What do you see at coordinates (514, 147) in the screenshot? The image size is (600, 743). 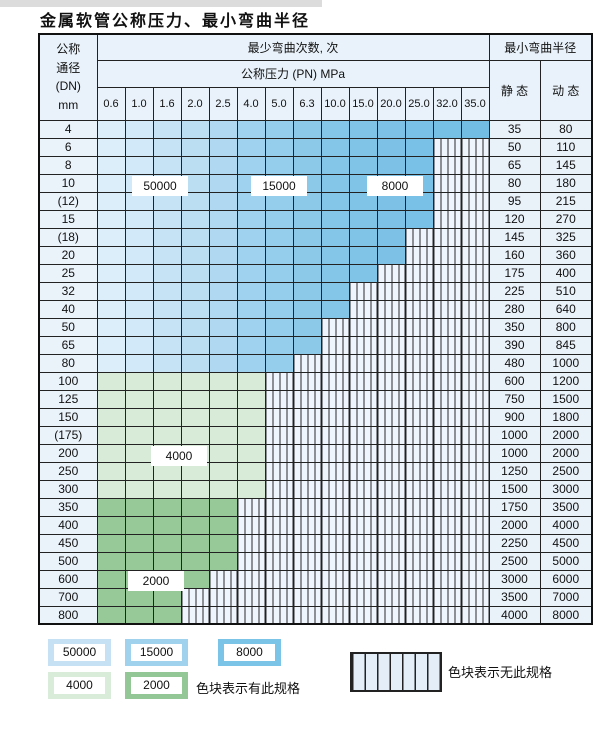 I see `static-radius-cell: 50` at bounding box center [514, 147].